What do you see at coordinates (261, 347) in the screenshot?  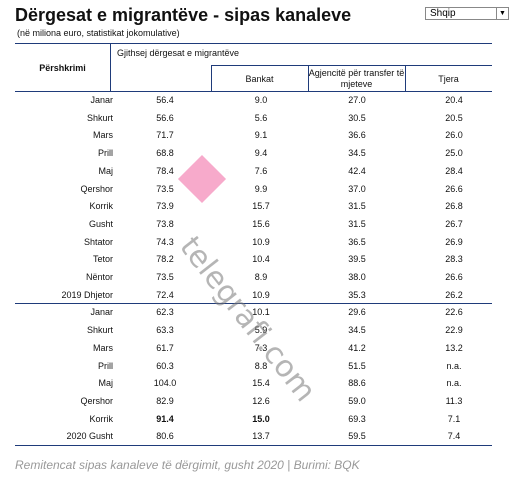 I see `cell-value: 7.3` at bounding box center [261, 347].